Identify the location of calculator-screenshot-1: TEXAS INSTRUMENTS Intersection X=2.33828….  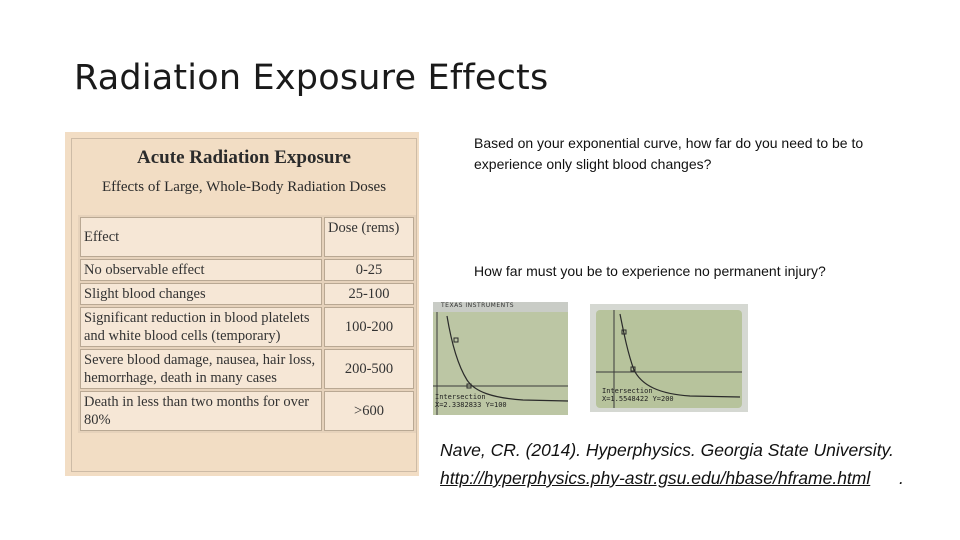
(500, 358).